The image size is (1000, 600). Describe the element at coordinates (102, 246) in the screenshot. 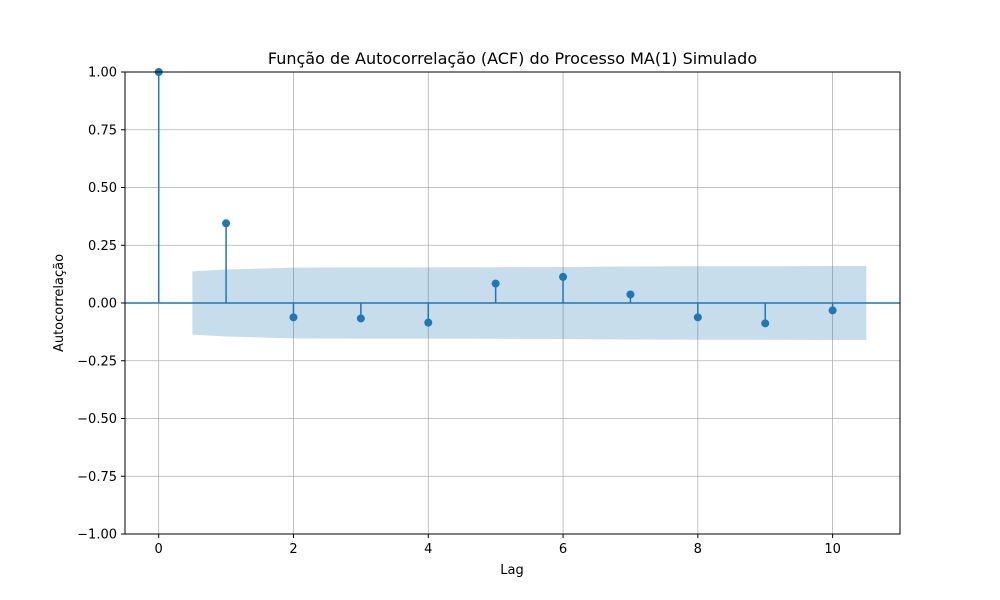

I see `y-tick-label: 0.25` at that location.